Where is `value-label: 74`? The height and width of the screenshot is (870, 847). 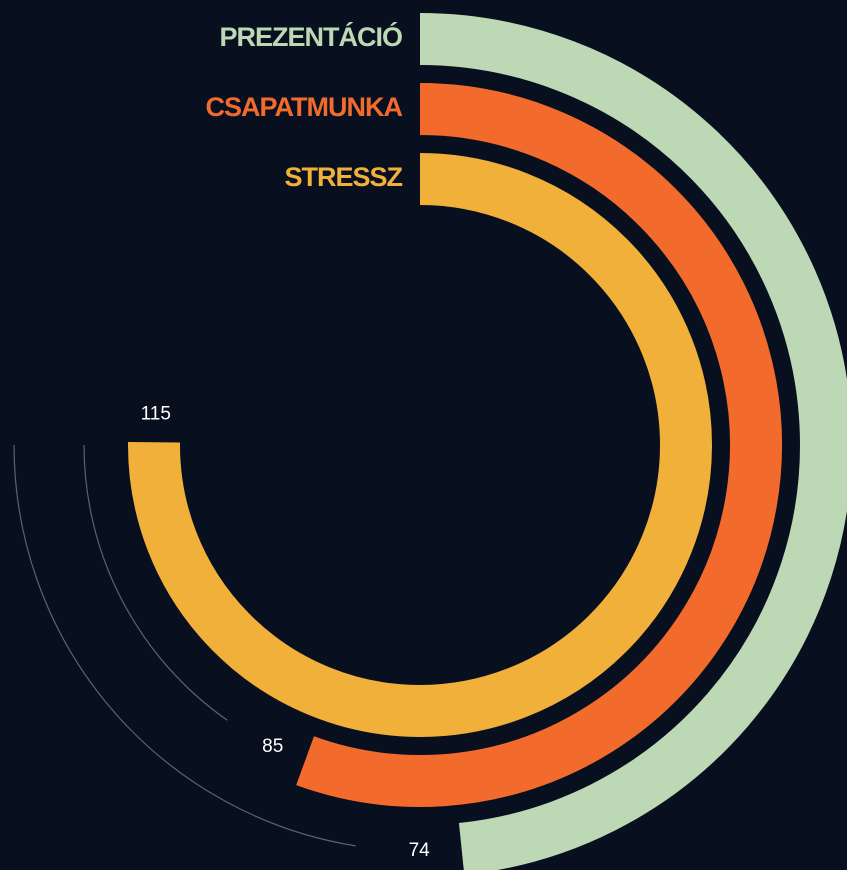 value-label: 74 is located at coordinates (420, 850).